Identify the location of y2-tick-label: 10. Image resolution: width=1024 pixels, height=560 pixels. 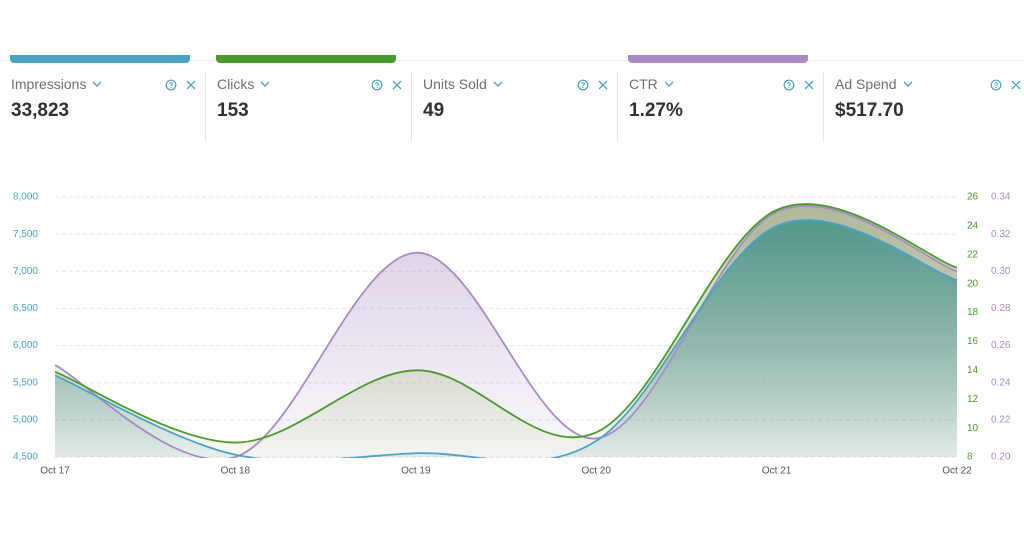
(973, 428).